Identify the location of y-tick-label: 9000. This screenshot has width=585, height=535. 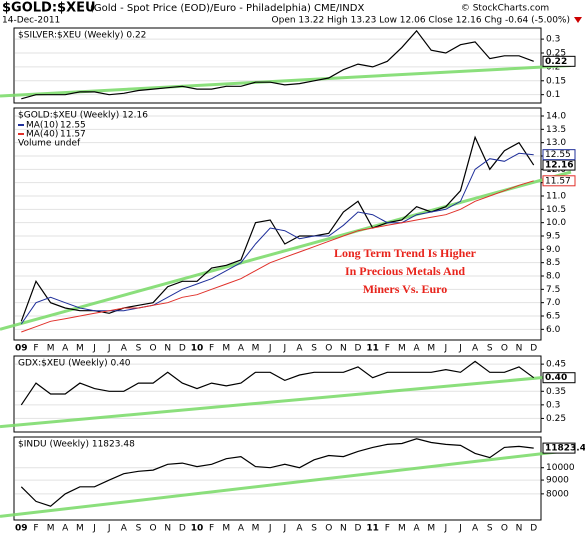
(557, 481).